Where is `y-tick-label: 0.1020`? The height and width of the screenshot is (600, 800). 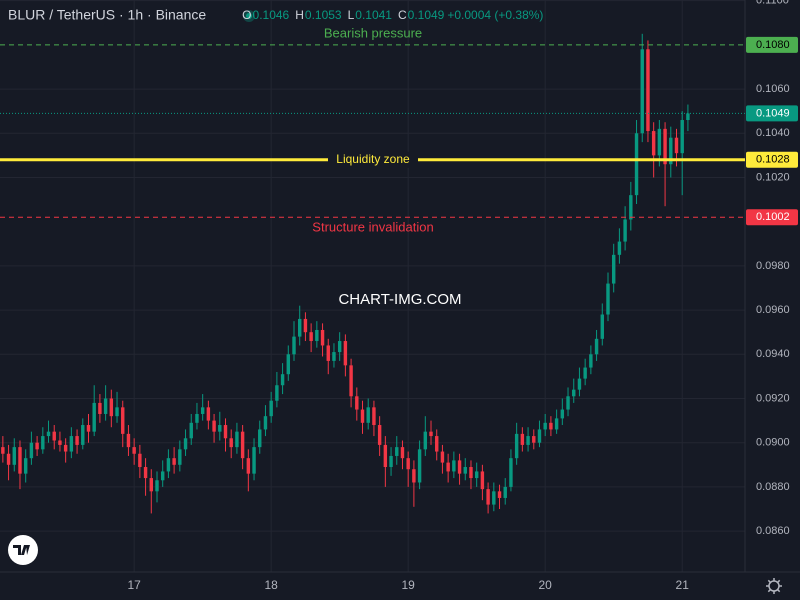 y-tick-label: 0.1020 is located at coordinates (773, 177).